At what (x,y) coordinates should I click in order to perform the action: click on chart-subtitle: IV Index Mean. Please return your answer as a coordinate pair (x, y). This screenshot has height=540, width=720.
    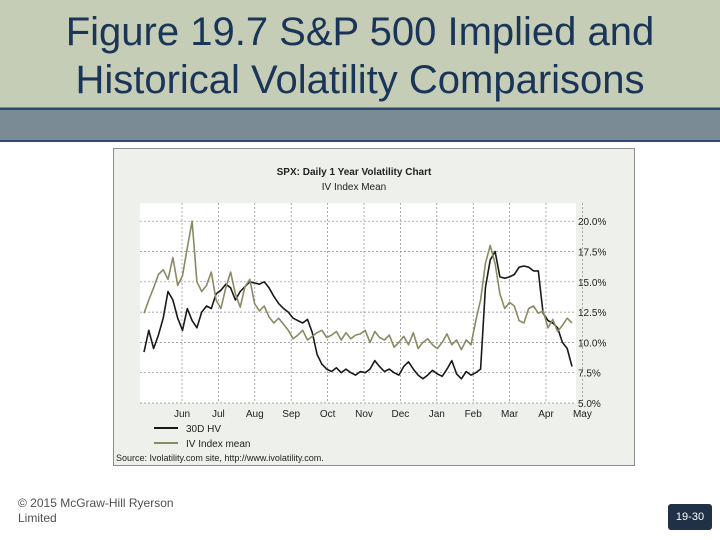
    Looking at the image, I should click on (354, 187).